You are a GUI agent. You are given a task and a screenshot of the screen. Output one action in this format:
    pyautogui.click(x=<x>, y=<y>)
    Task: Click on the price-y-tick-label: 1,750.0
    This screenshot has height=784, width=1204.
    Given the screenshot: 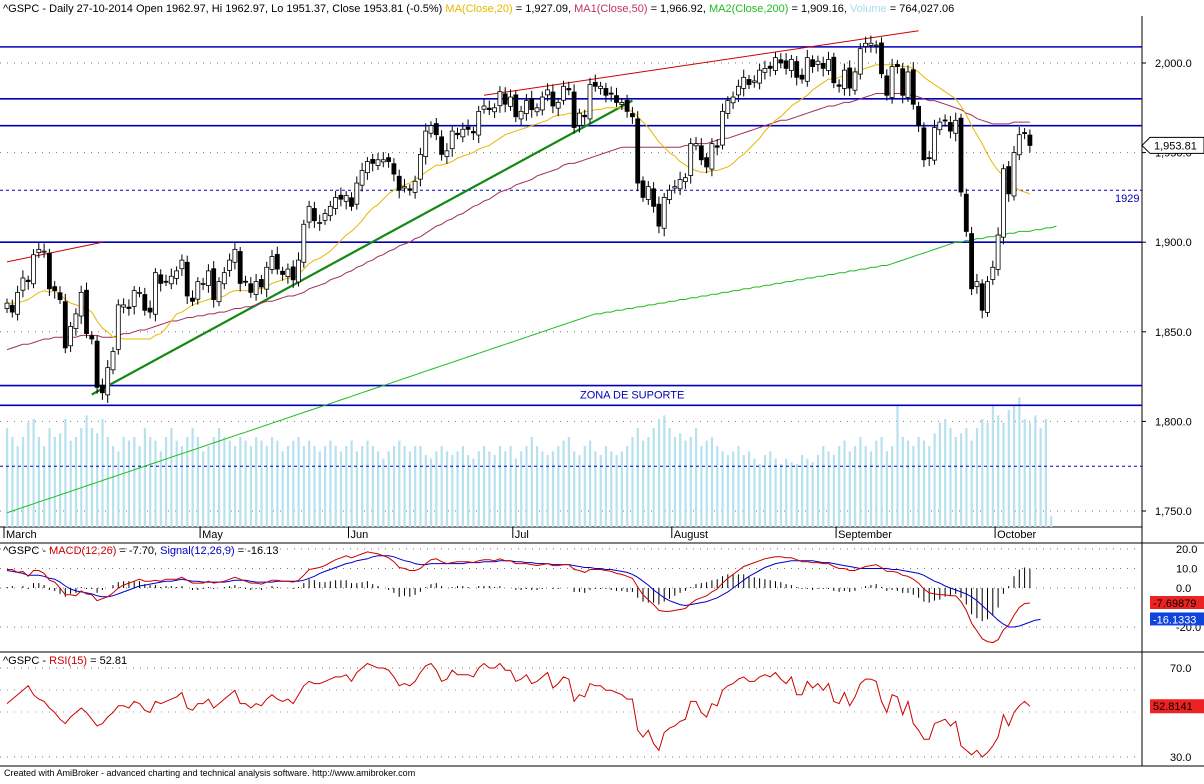 What is the action you would take?
    pyautogui.click(x=1173, y=512)
    